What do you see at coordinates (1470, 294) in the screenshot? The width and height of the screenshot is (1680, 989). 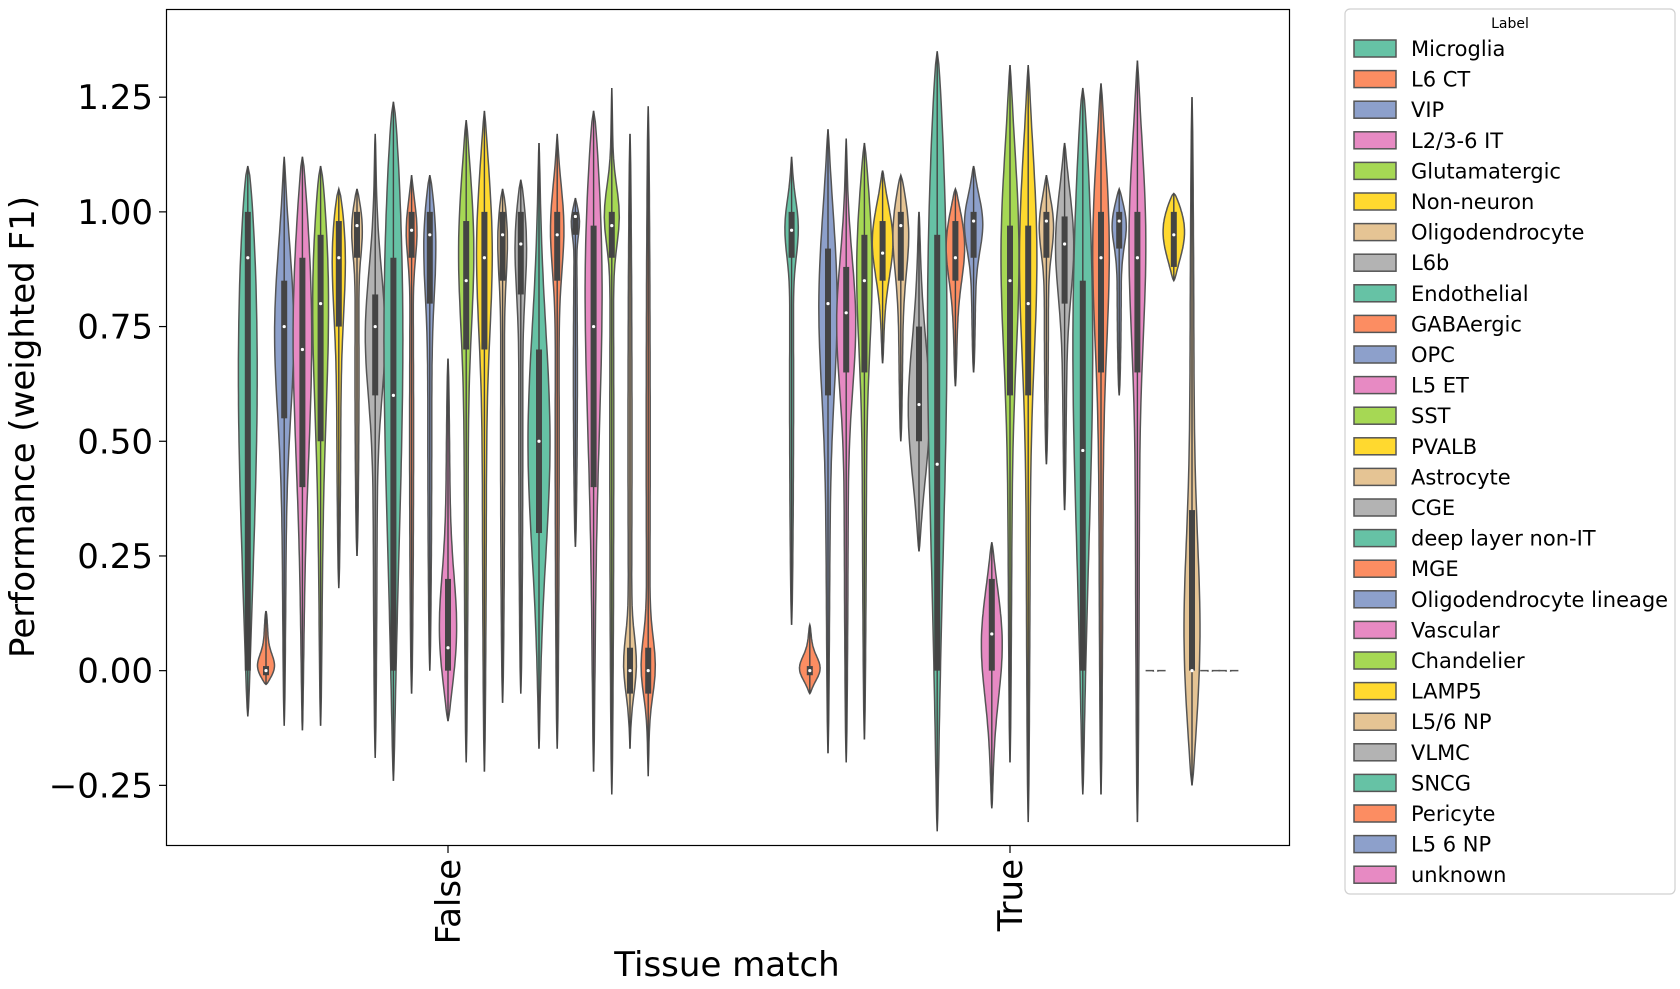 I see `legend-label: Endothelial` at bounding box center [1470, 294].